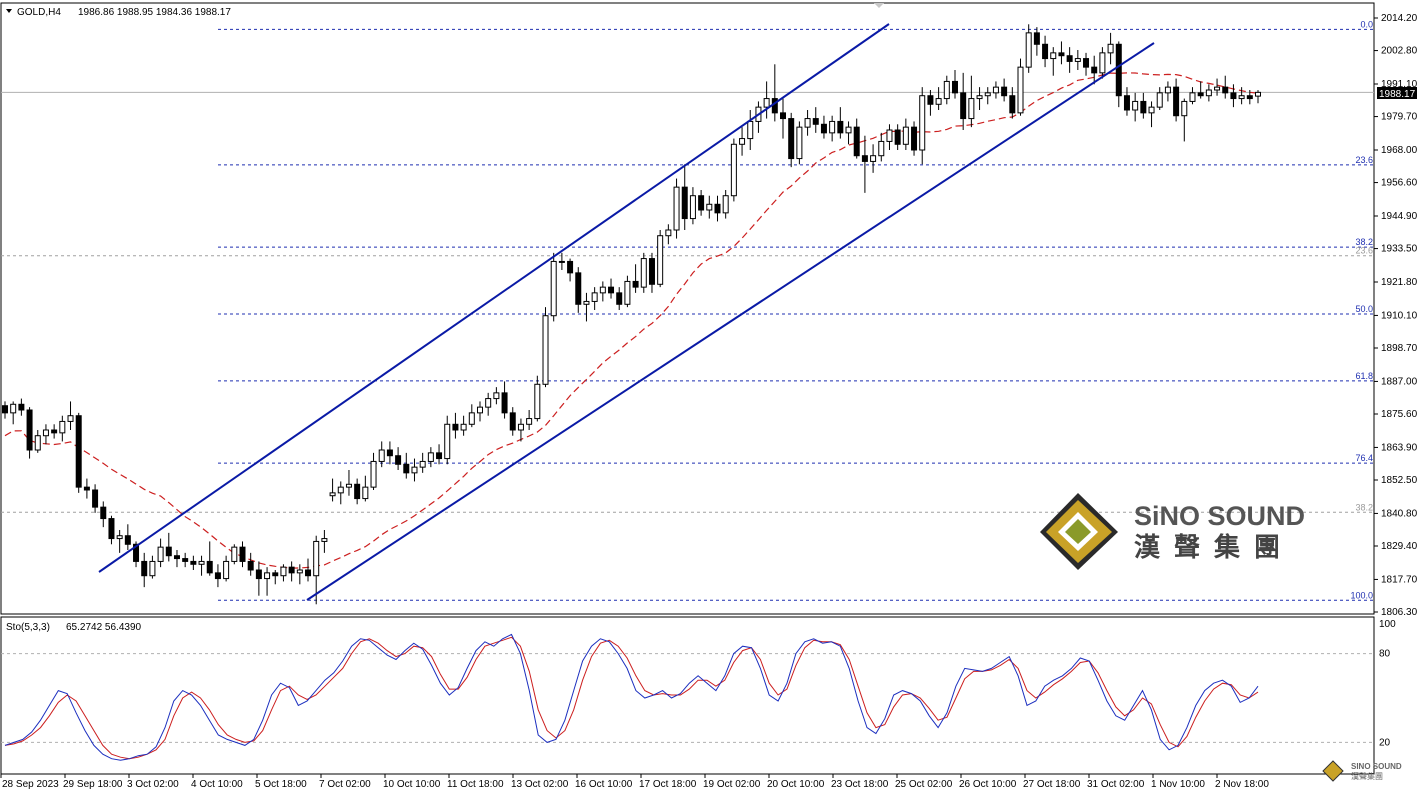 The width and height of the screenshot is (1420, 793). What do you see at coordinates (9, 11) in the screenshot?
I see `chevron-down-icon` at bounding box center [9, 11].